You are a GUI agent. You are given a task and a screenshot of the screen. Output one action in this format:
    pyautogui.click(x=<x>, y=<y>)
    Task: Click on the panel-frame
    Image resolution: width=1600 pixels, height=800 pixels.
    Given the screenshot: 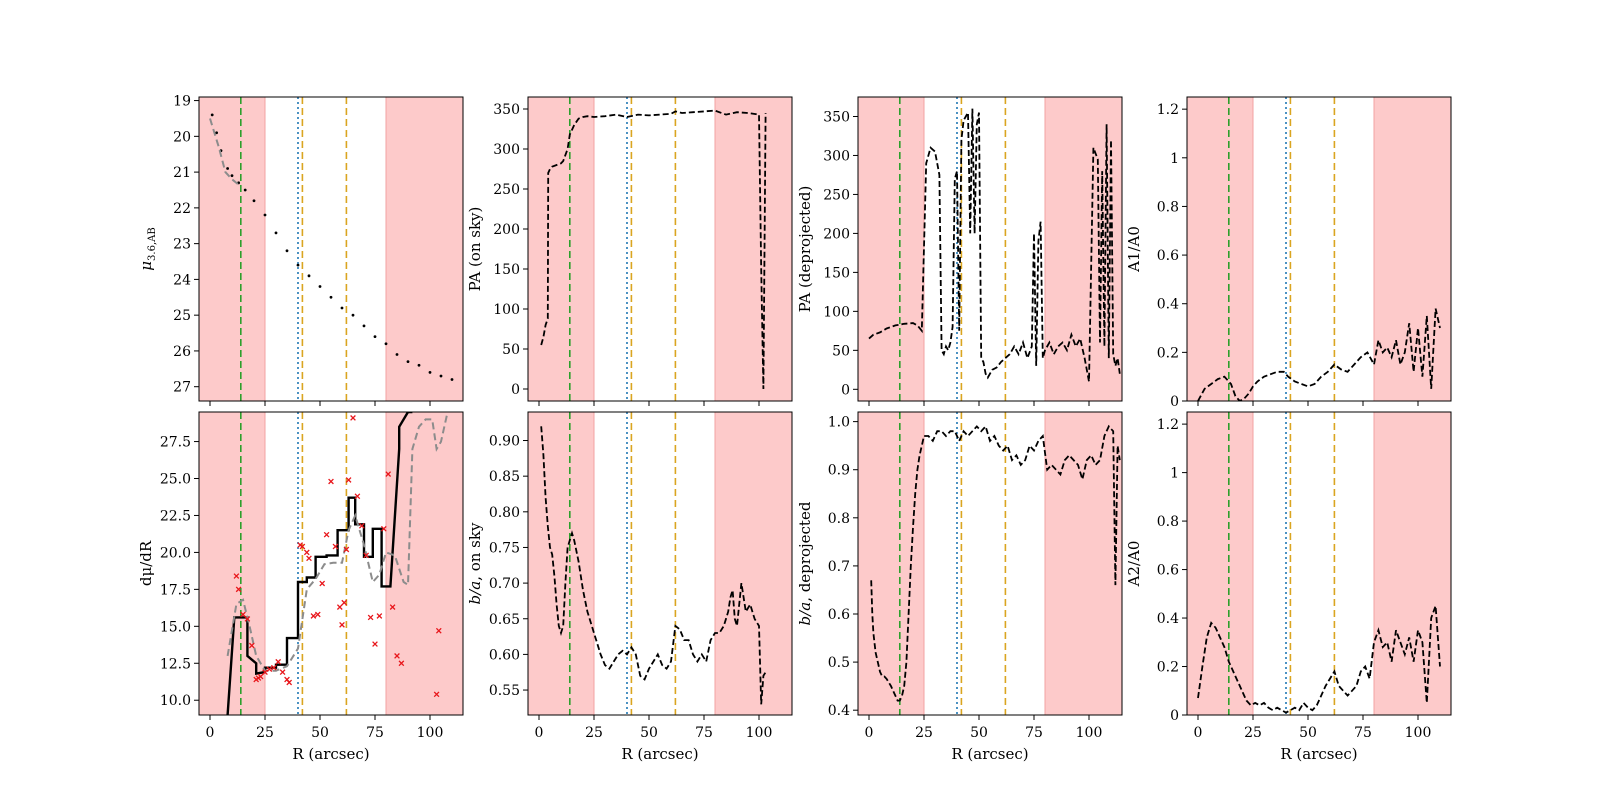 What is the action you would take?
    pyautogui.click(x=990, y=563)
    